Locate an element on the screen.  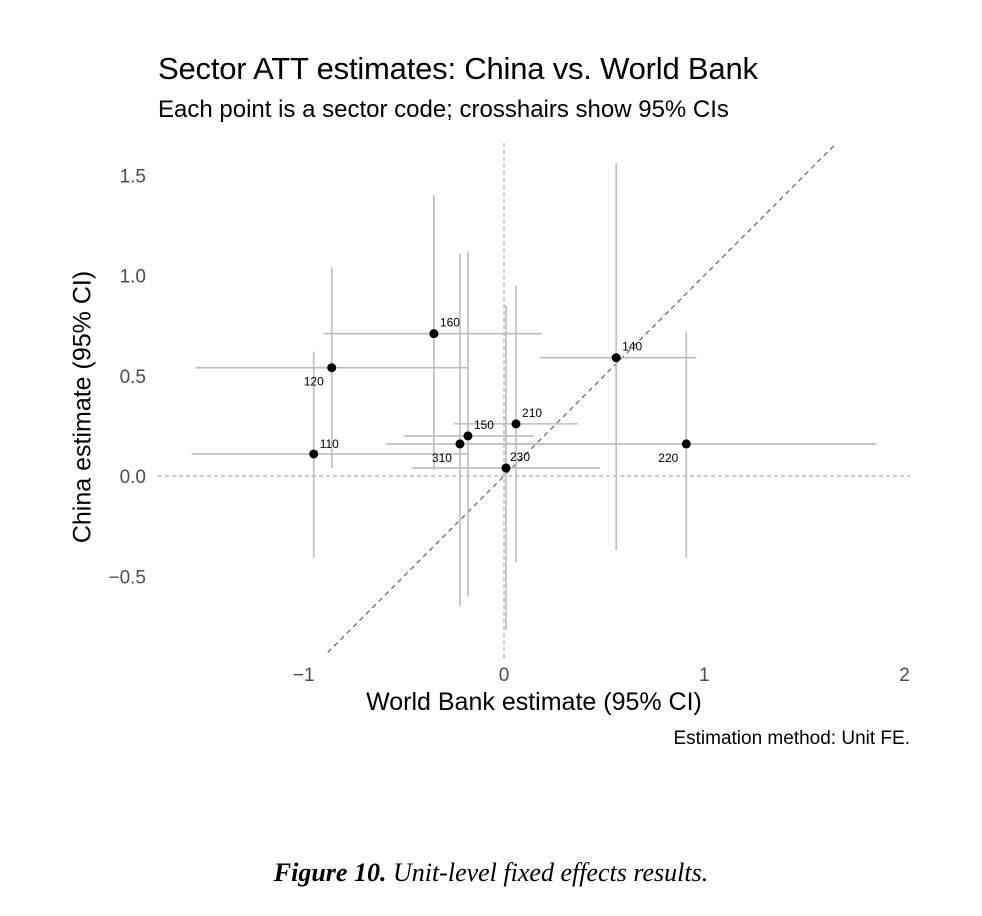
x-tick-label: 1 is located at coordinates (704, 675).